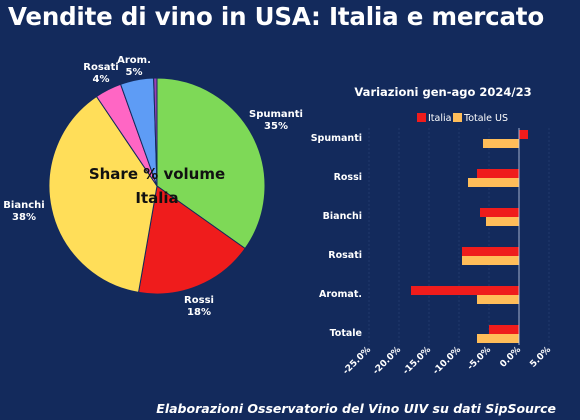 This screenshot has height=420, width=580. I want to click on x-tick-label: -20.0%, so click(387, 361).